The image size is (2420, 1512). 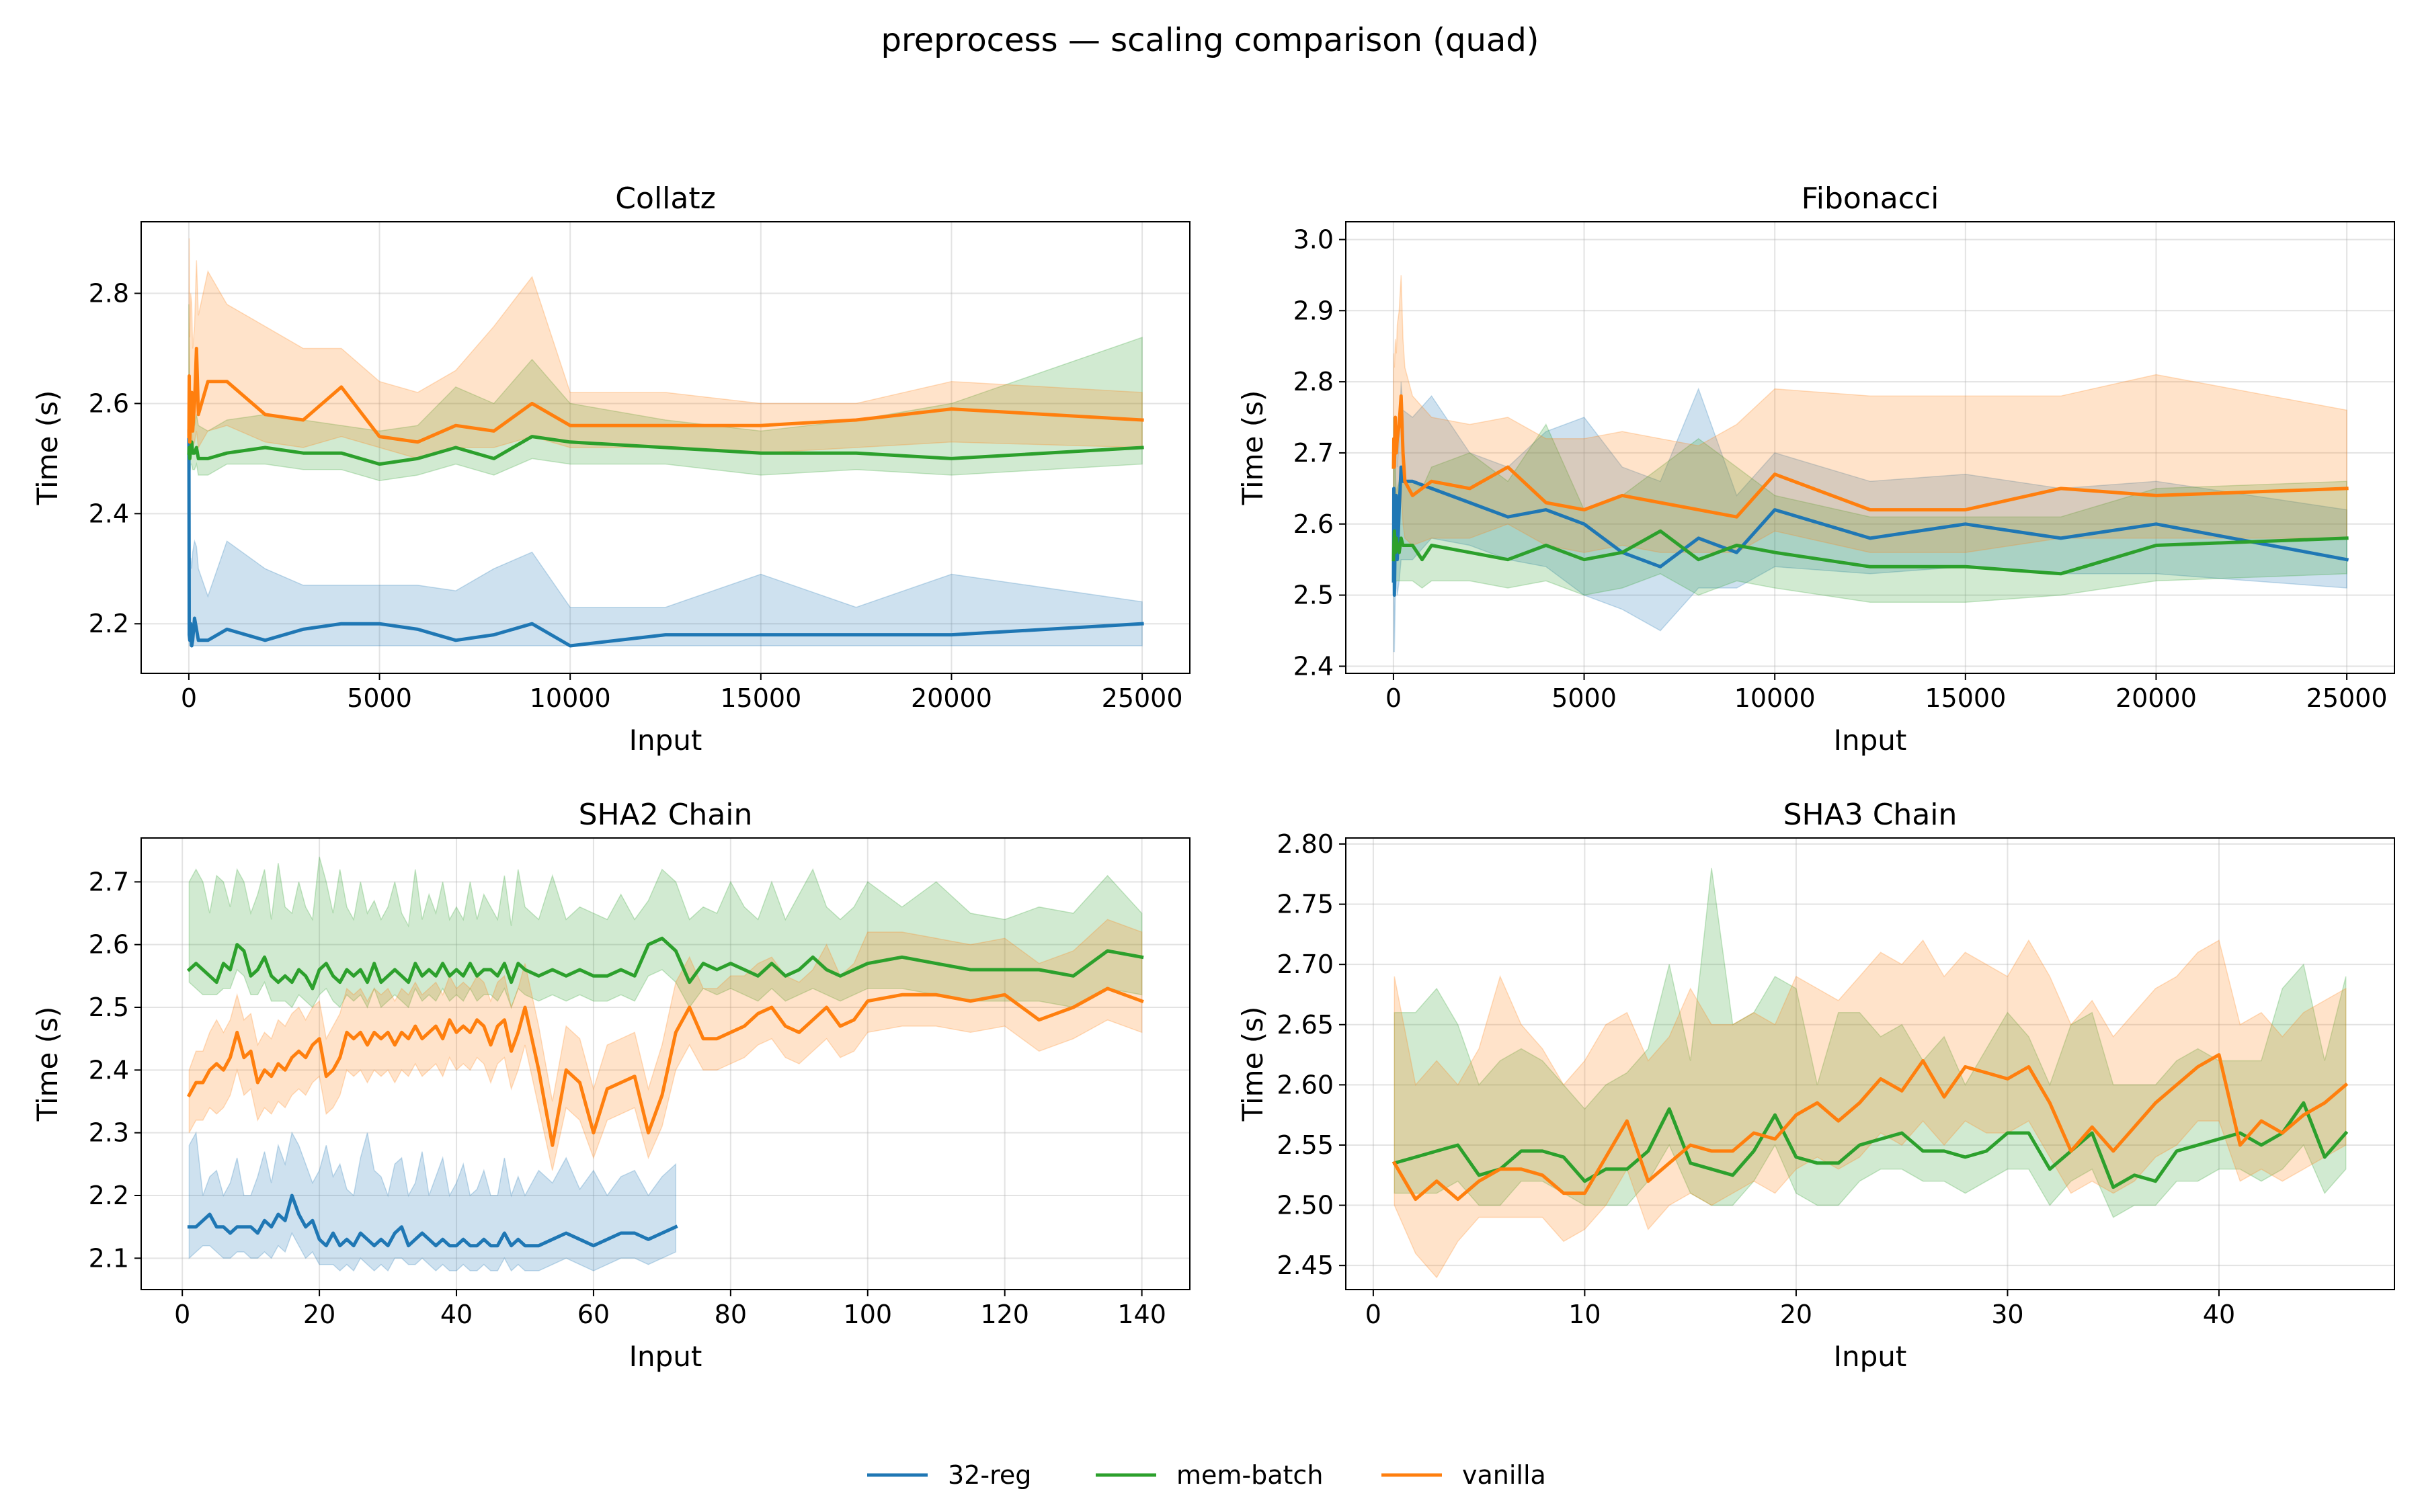 I want to click on y-tick-label: 2.50, so click(x=1305, y=1206).